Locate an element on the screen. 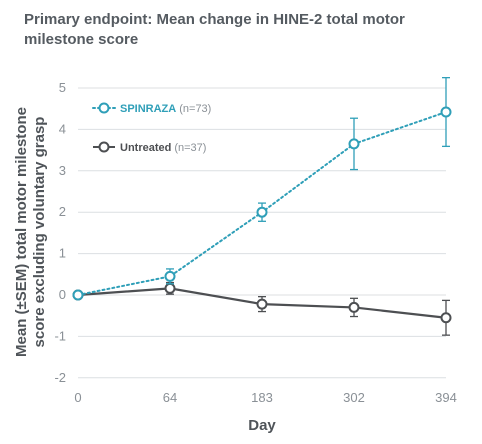 The image size is (482, 444). series-untreated is located at coordinates (262, 308).